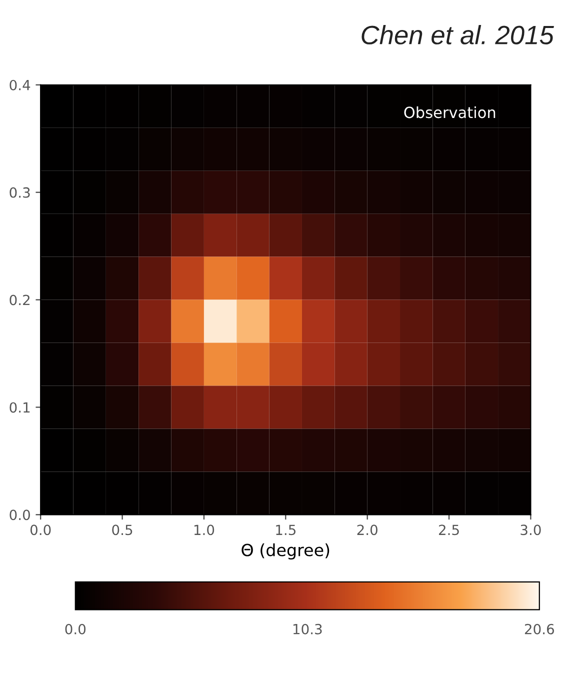 The height and width of the screenshot is (679, 580). Describe the element at coordinates (448, 530) in the screenshot. I see `x-tick-label: 2.5` at that location.